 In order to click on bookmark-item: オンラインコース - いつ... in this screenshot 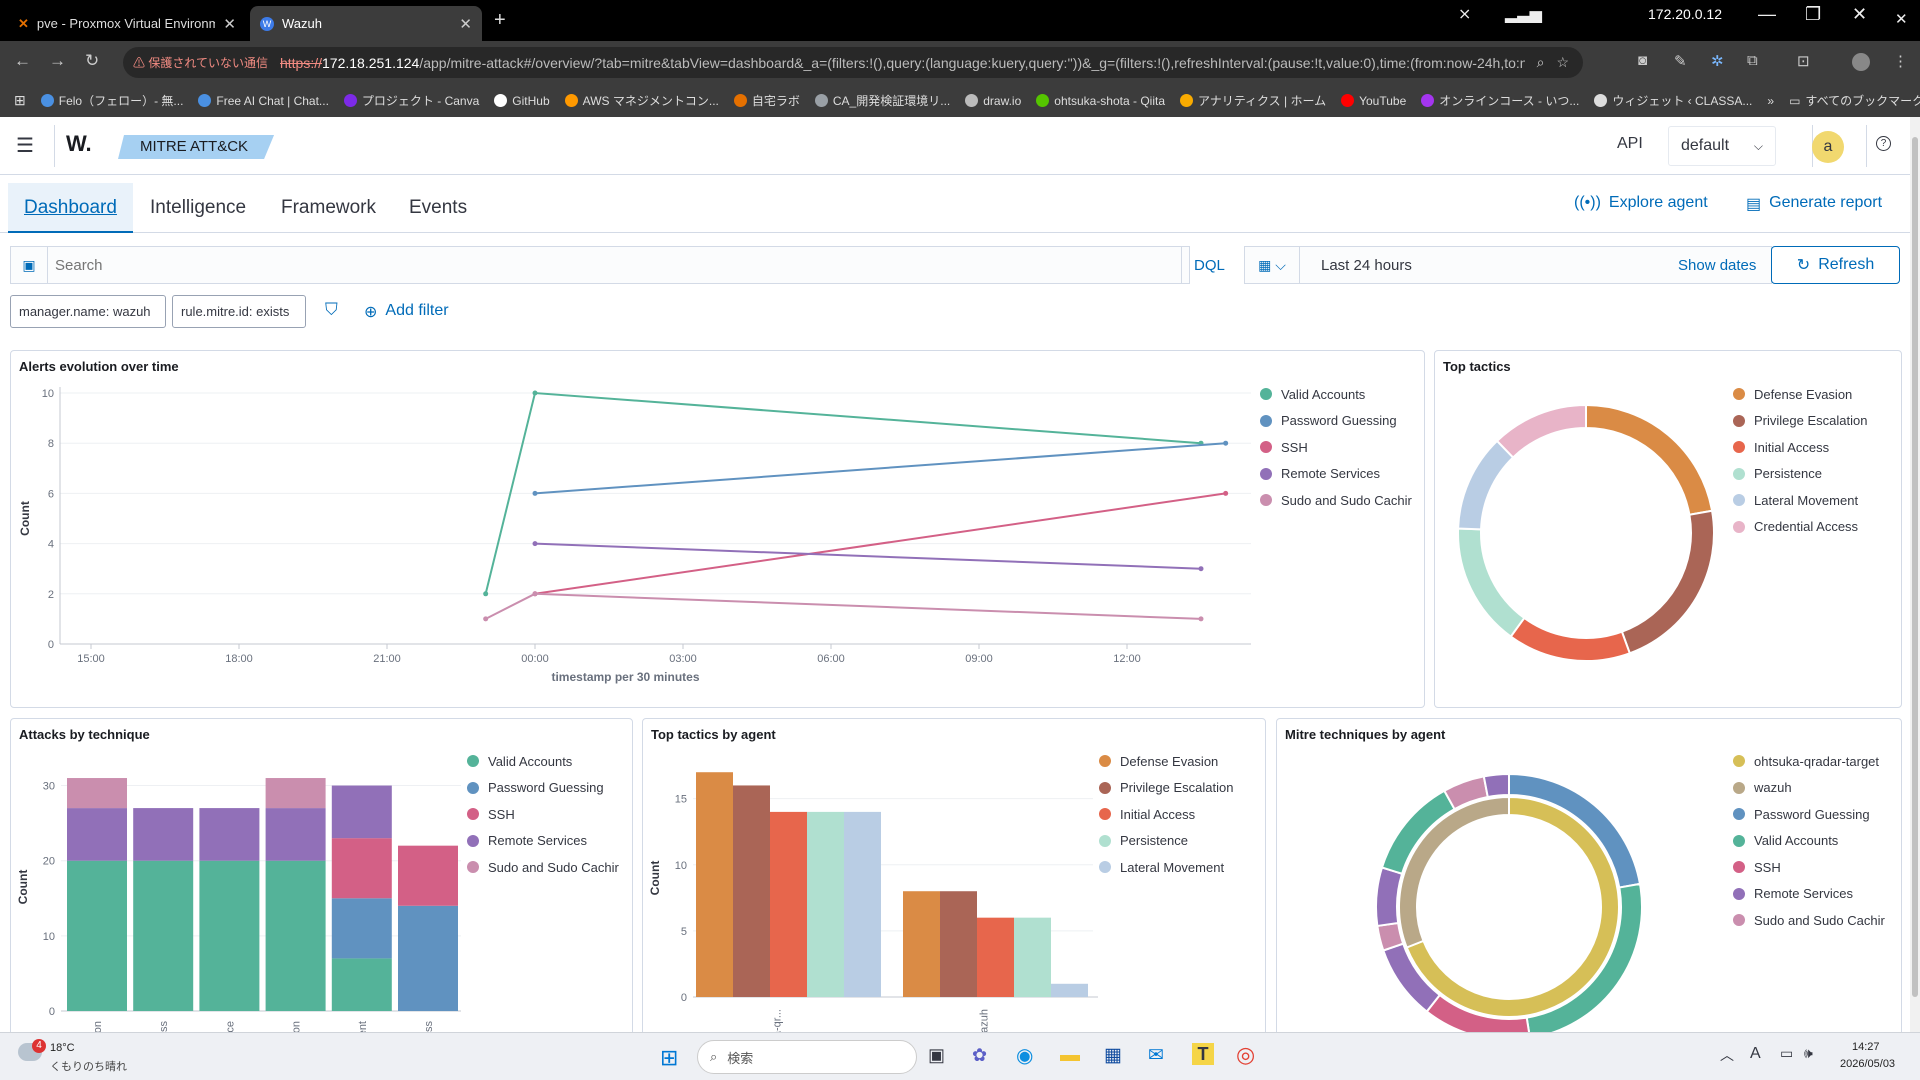, I will do `click(1500, 100)`.